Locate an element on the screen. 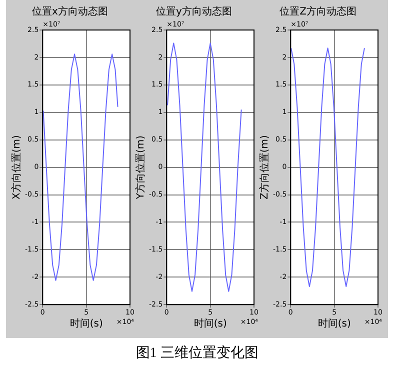  caption: 图1 三维位置变化图 is located at coordinates (197, 353).